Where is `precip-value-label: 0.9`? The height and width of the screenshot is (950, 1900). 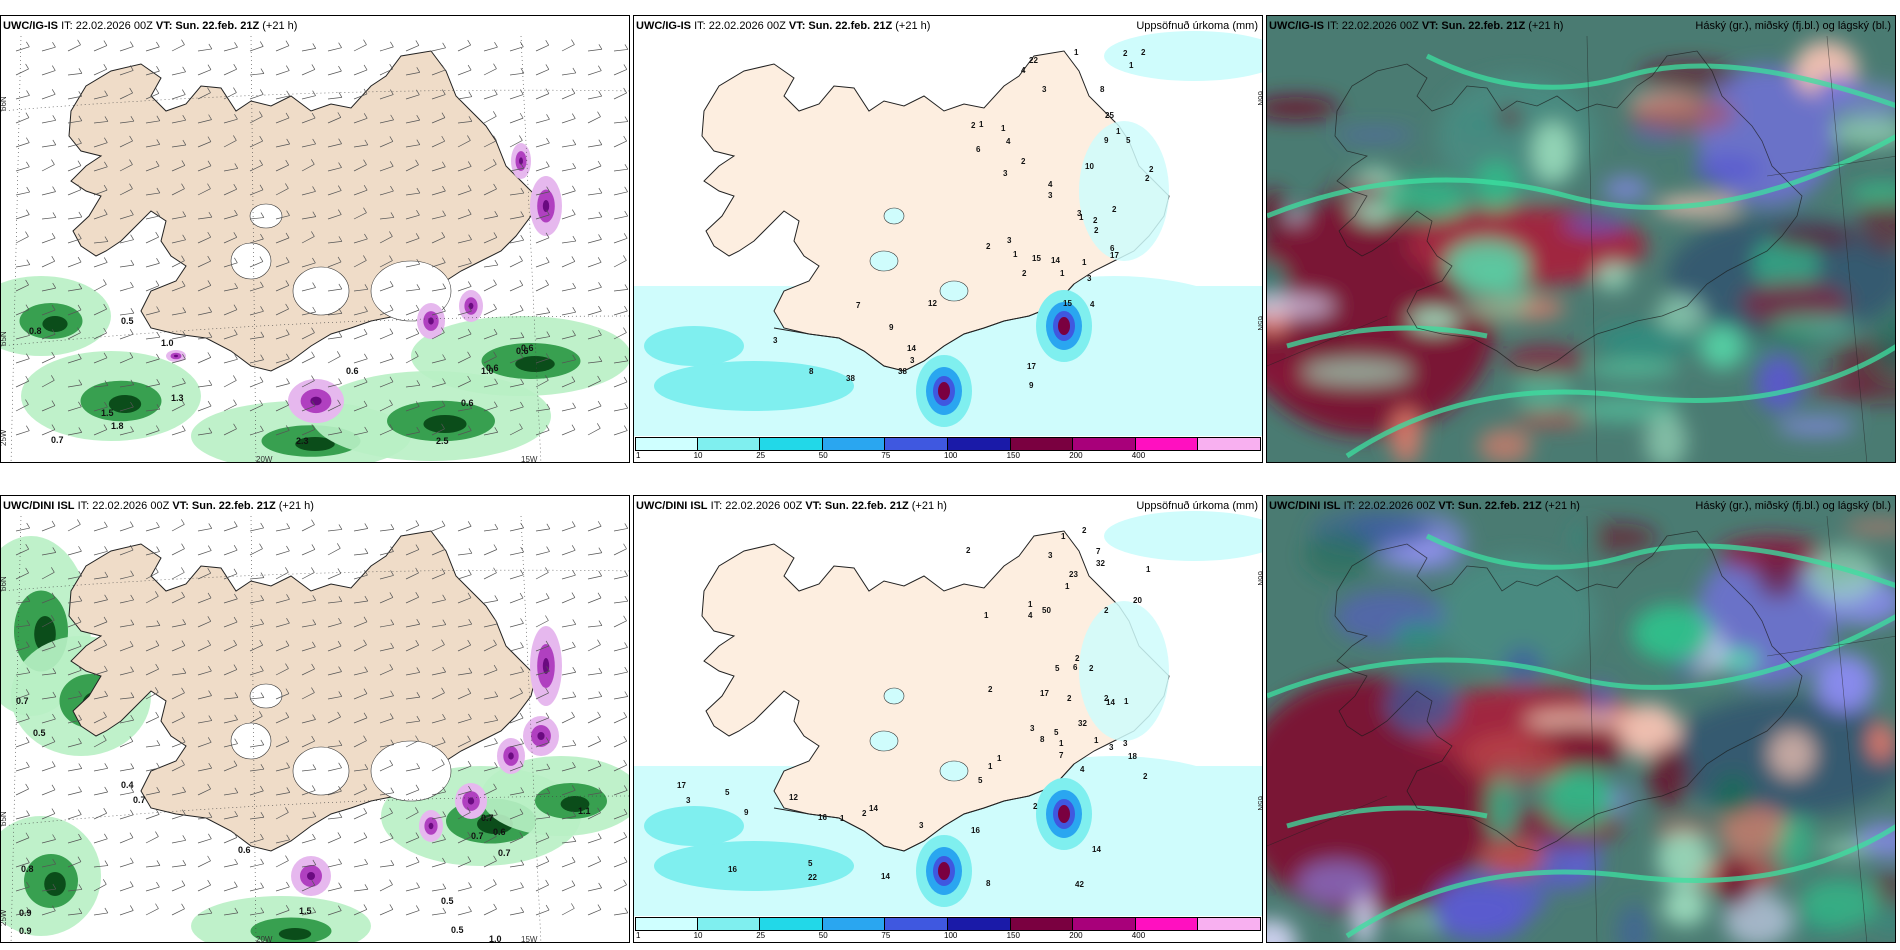 precip-value-label: 0.9 is located at coordinates (25, 931).